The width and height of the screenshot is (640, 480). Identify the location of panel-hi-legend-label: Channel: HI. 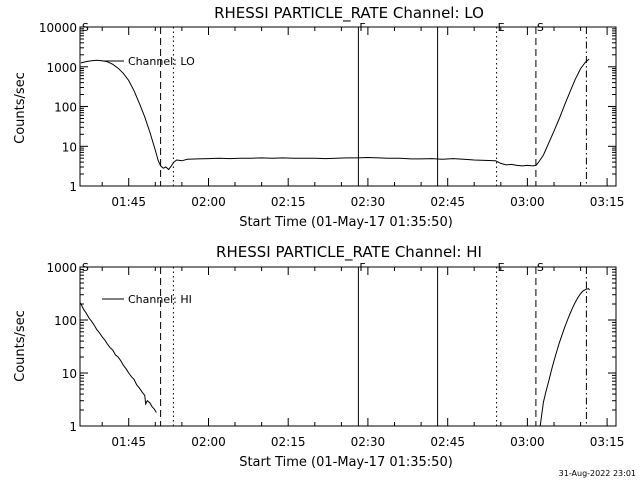
(160, 299).